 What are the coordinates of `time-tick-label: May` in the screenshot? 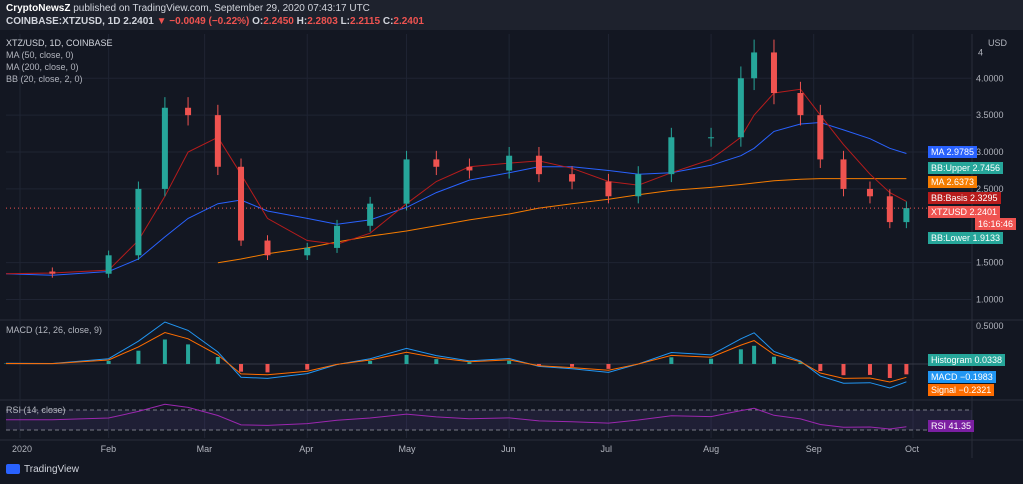 It's located at (408, 449).